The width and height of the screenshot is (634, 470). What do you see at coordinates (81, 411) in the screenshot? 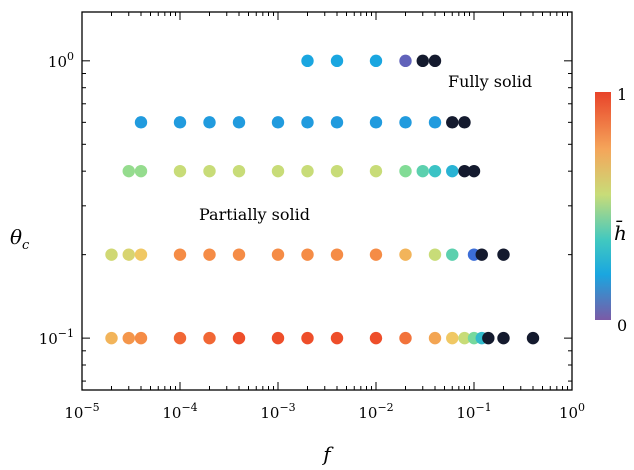
I see `x-tick-label: 10⁻⁵` at bounding box center [81, 411].